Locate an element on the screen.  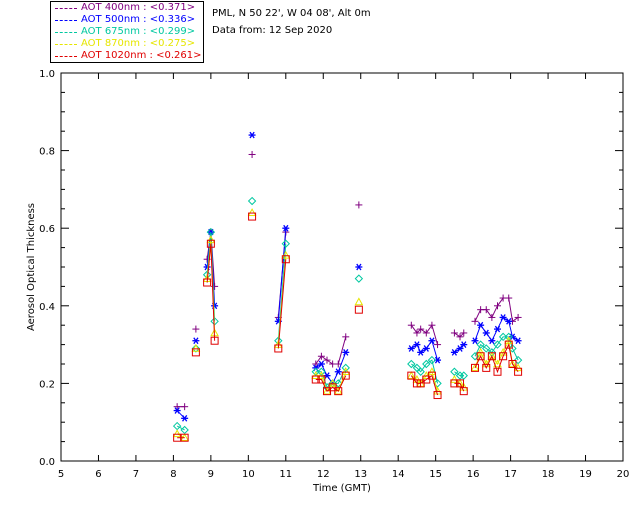
x-tick-label: 14 is located at coordinates (398, 474).